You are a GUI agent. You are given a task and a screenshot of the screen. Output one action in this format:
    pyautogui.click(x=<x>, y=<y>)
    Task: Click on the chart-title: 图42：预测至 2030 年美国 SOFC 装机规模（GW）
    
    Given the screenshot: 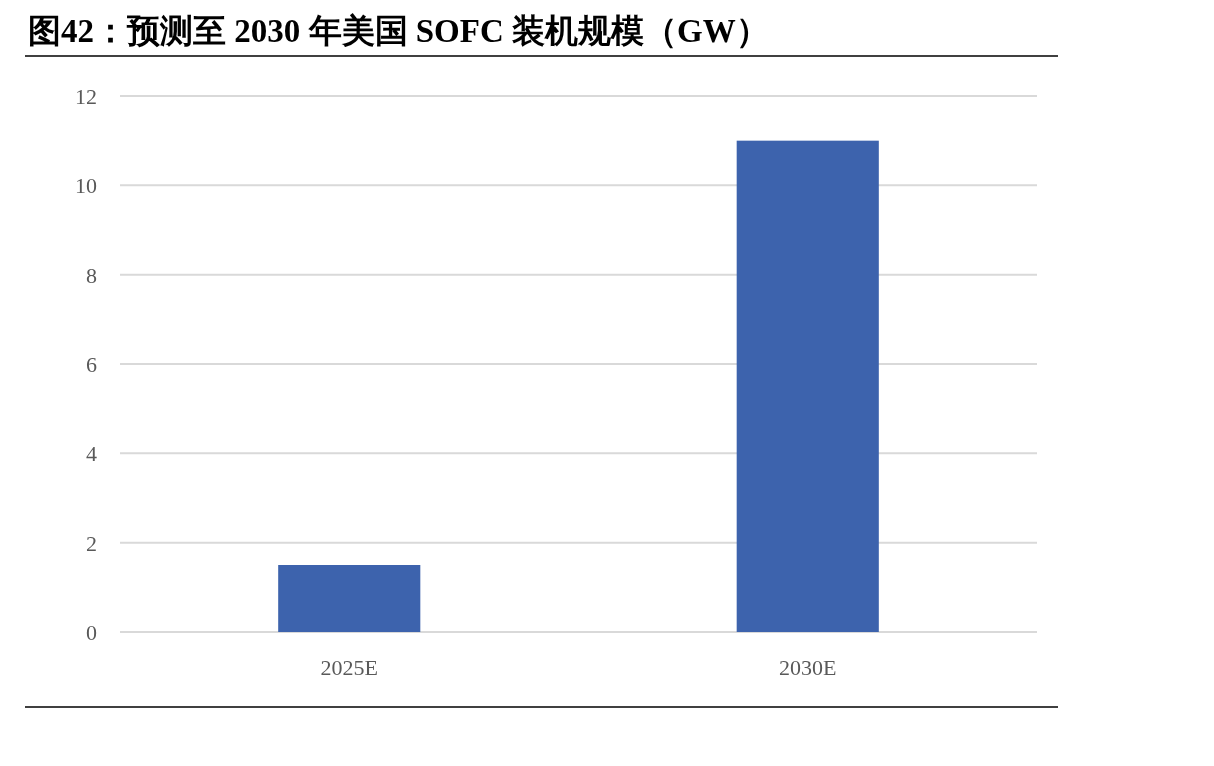 What is the action you would take?
    pyautogui.click(x=398, y=31)
    